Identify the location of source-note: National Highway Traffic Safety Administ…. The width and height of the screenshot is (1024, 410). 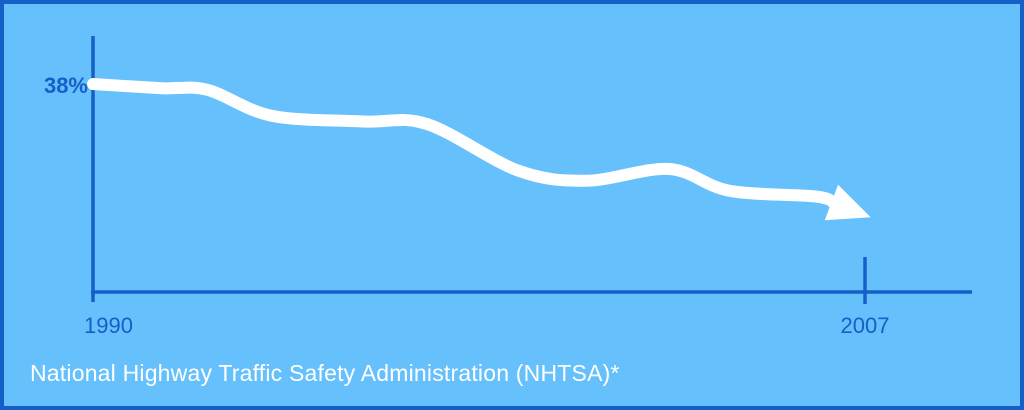
(325, 373).